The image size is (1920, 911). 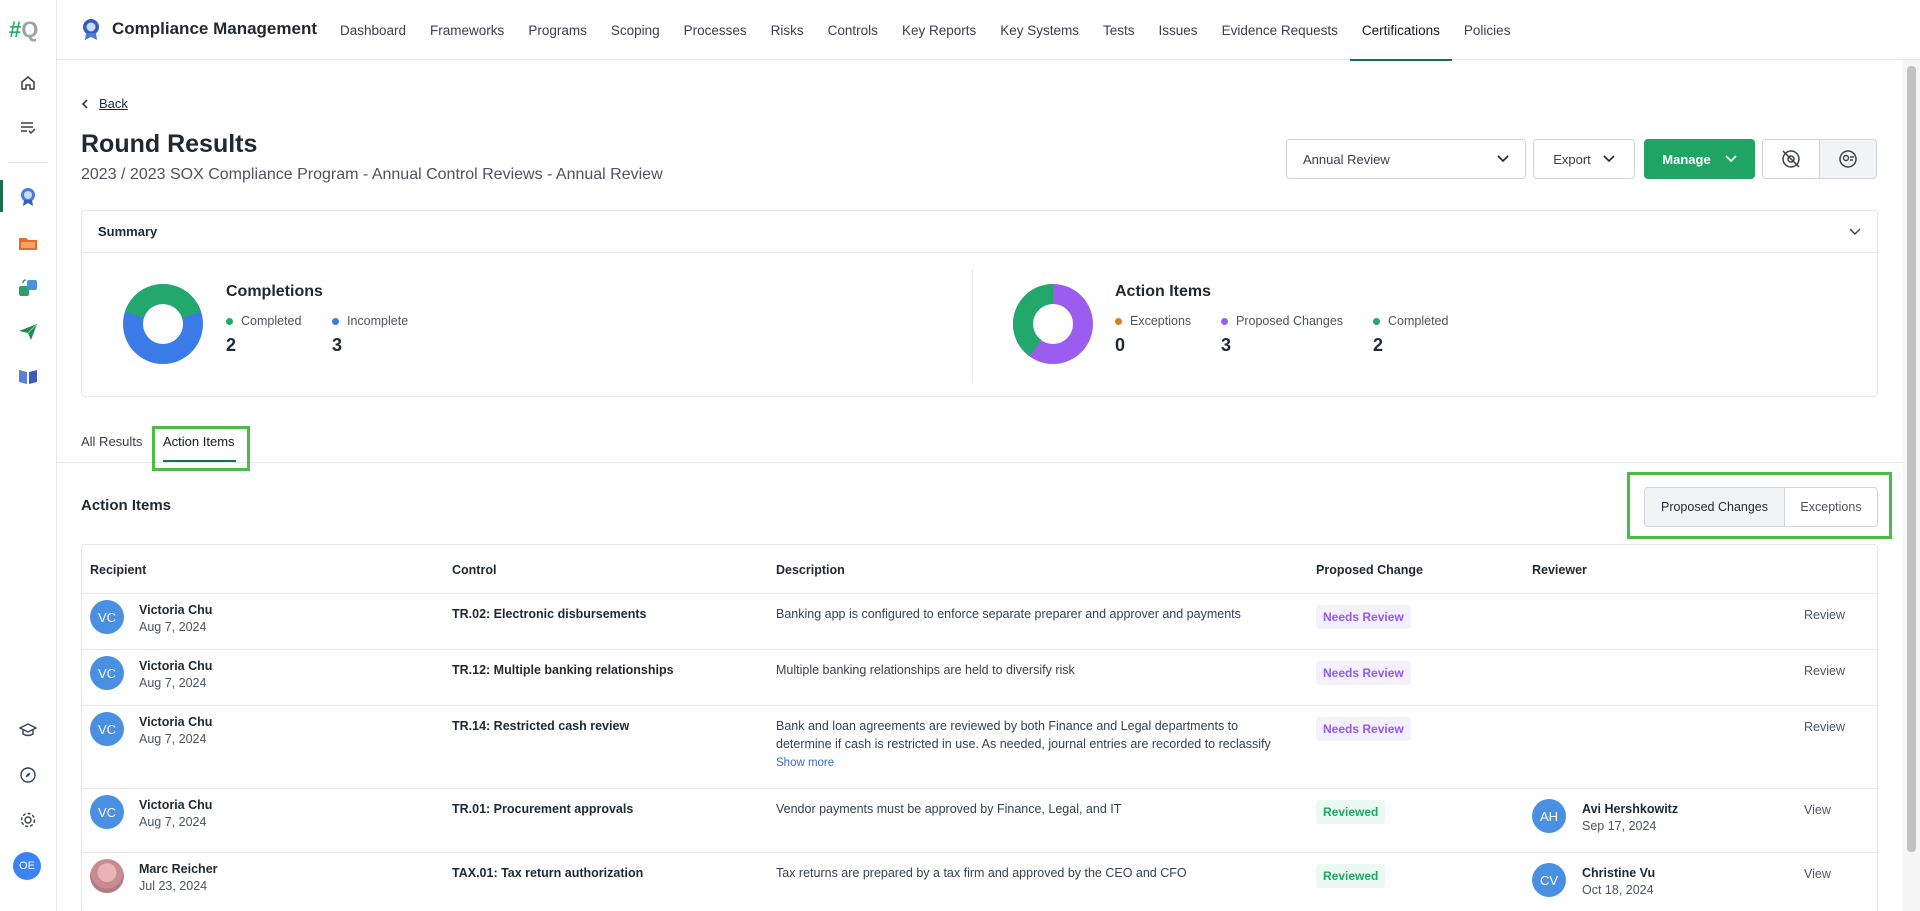 What do you see at coordinates (635, 30) in the screenshot?
I see `nav-scoping: Scoping` at bounding box center [635, 30].